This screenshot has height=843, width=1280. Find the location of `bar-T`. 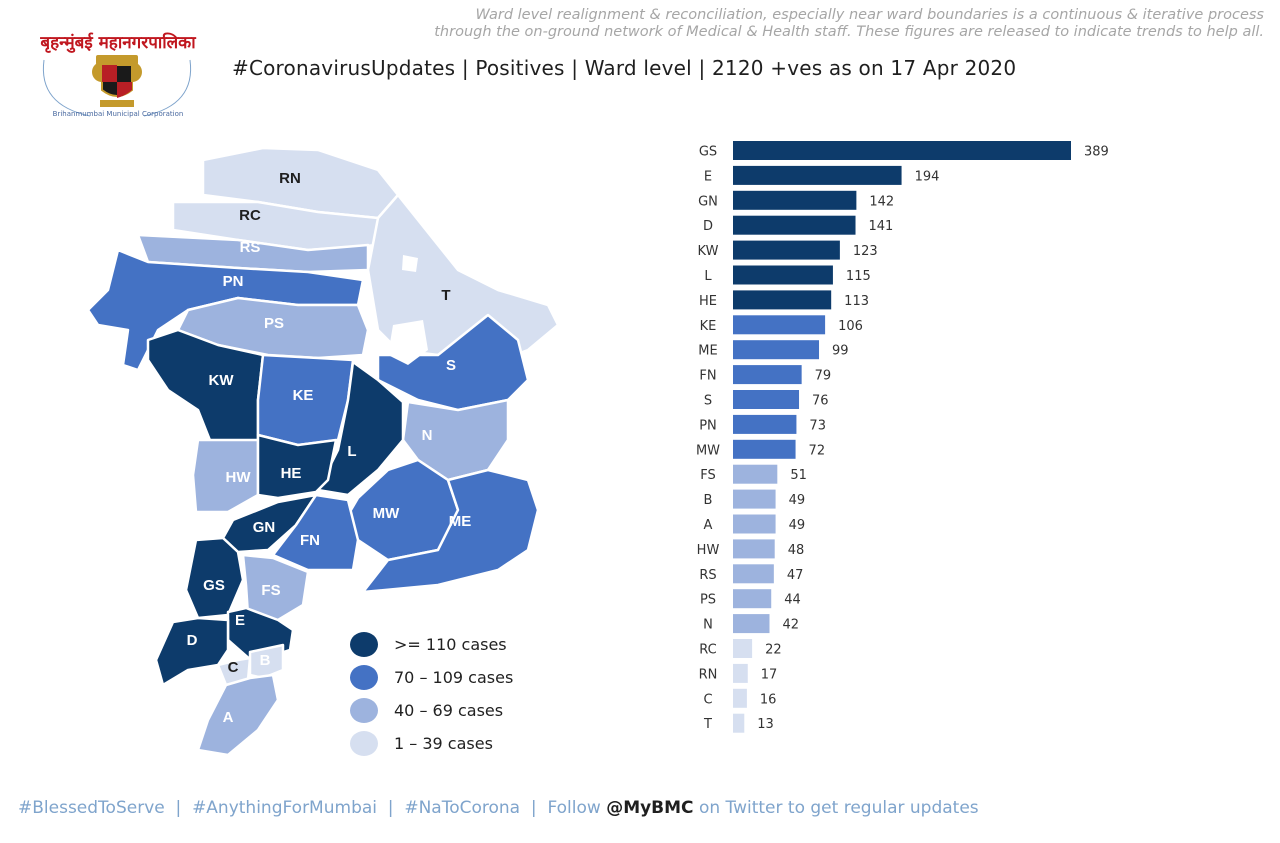

bar-T is located at coordinates (739, 723).